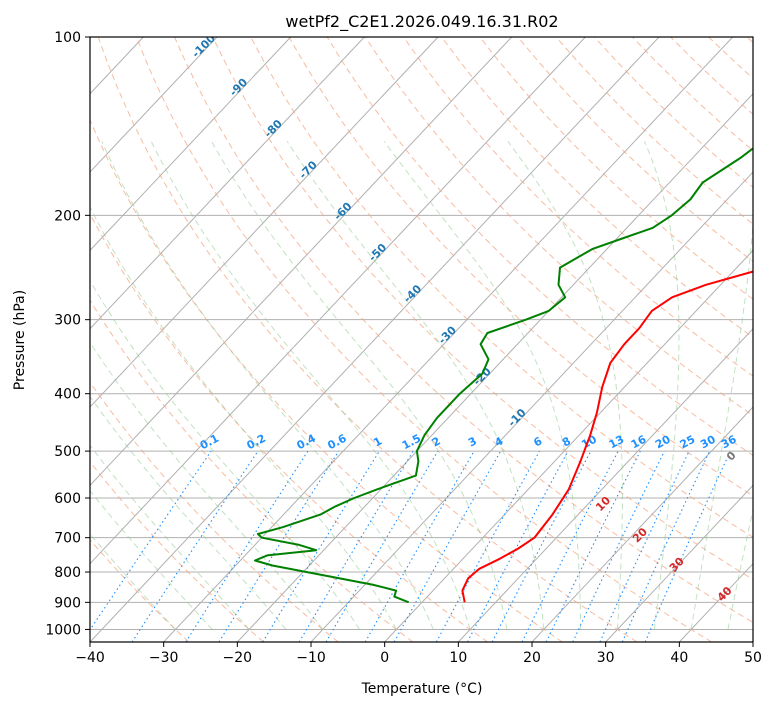  I want to click on y-tick-label: 200, so click(67, 216).